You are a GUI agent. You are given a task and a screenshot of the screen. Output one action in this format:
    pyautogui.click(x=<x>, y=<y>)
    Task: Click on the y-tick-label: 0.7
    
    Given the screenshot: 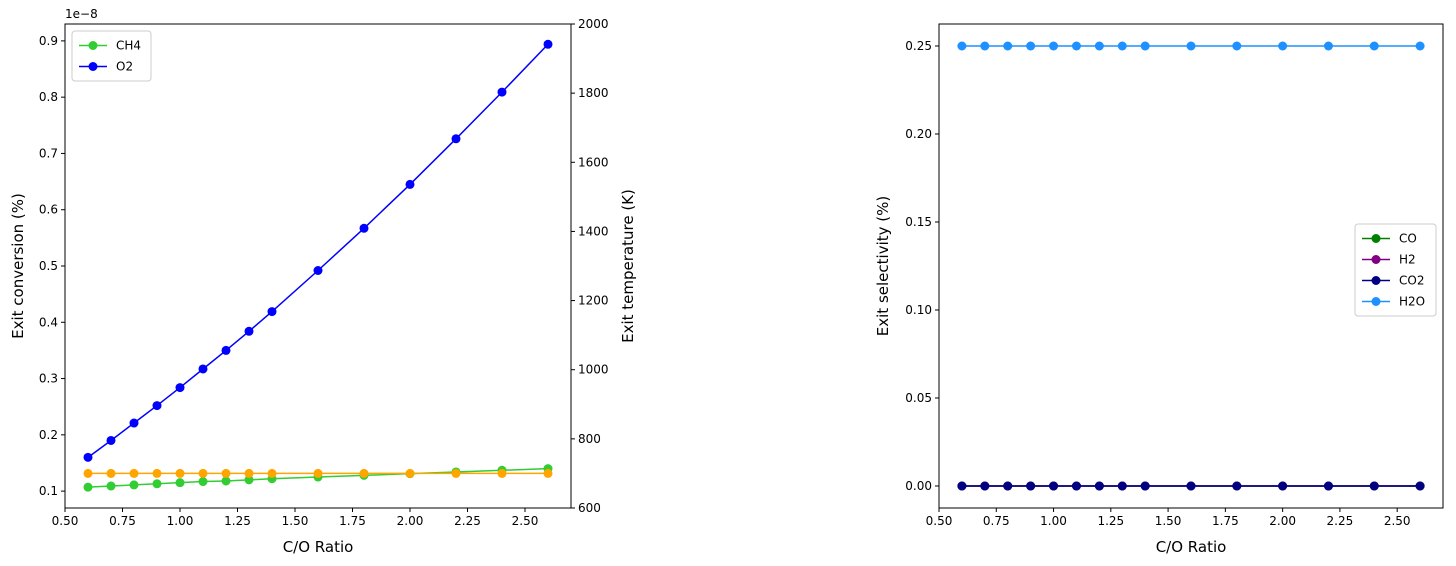 What is the action you would take?
    pyautogui.click(x=48, y=153)
    